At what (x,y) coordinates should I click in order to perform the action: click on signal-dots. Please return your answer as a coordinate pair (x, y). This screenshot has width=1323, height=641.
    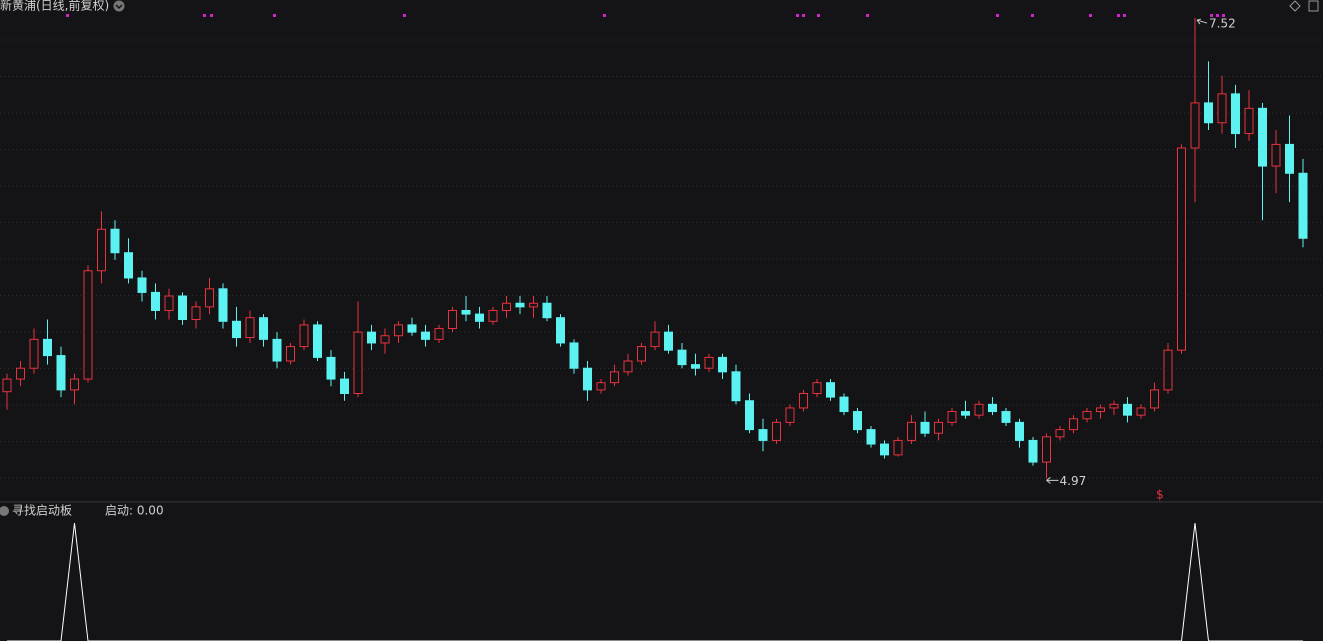
    Looking at the image, I should click on (645, 15).